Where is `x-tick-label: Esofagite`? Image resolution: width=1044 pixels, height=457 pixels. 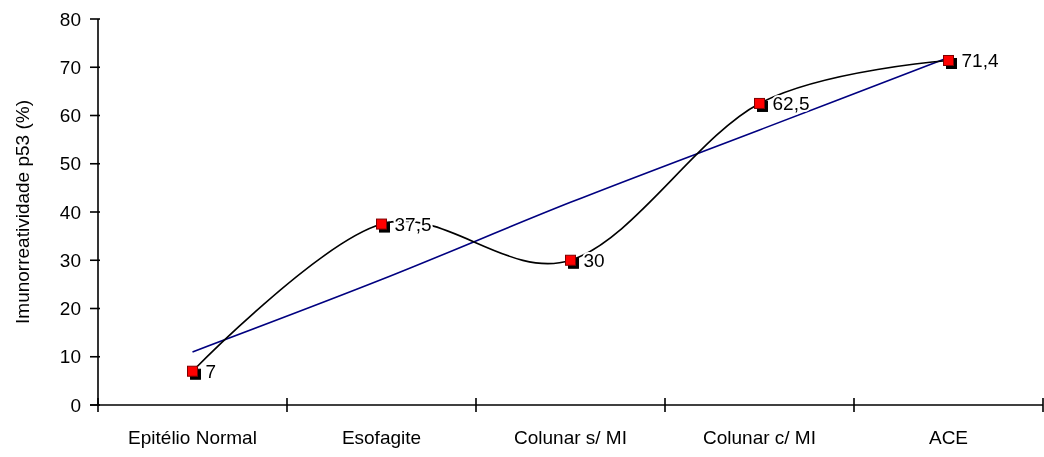
x-tick-label: Esofagite is located at coordinates (381, 437).